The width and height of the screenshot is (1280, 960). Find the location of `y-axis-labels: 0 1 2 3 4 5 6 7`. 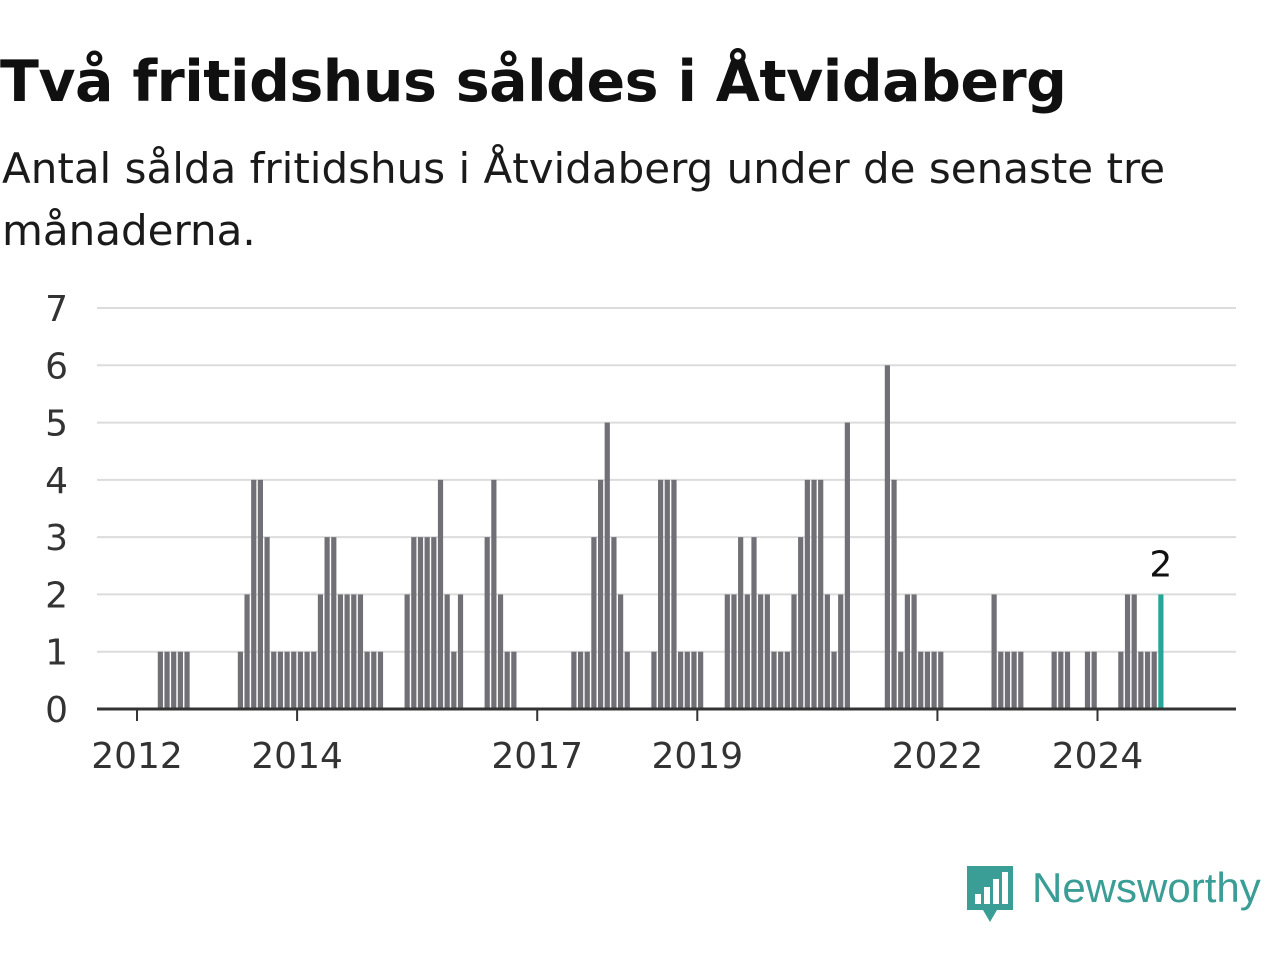

y-axis-labels: 0 1 2 3 4 5 6 7 is located at coordinates (56, 510).